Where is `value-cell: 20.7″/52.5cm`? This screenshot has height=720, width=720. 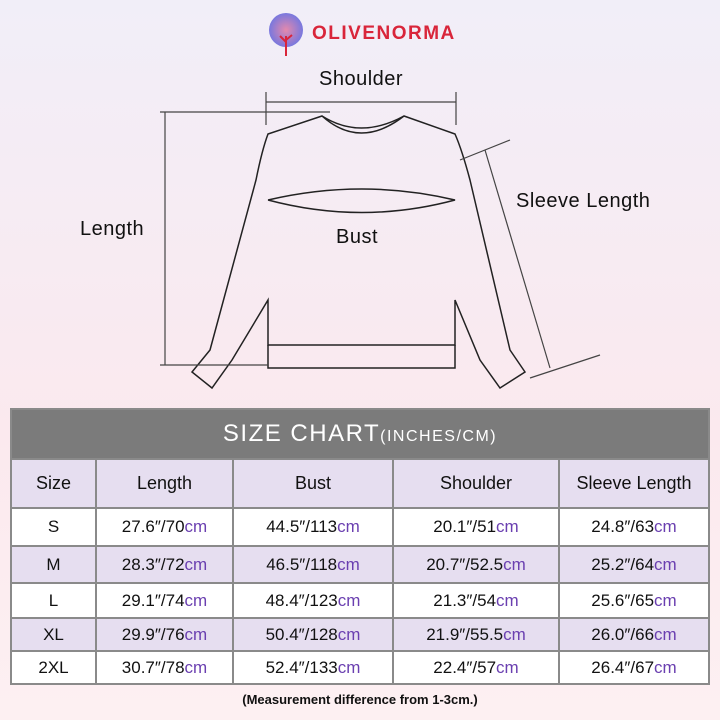 value-cell: 20.7″/52.5cm is located at coordinates (476, 564).